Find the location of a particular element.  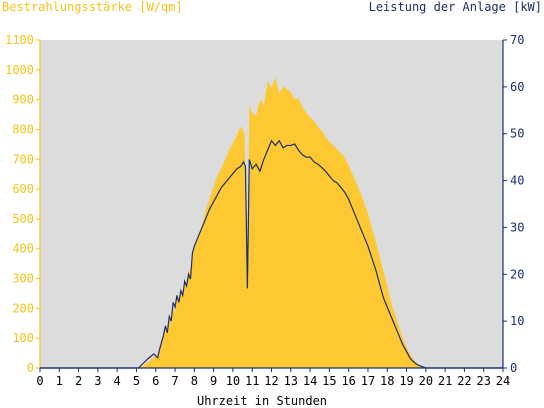

x-tick-label: 18 is located at coordinates (387, 381).